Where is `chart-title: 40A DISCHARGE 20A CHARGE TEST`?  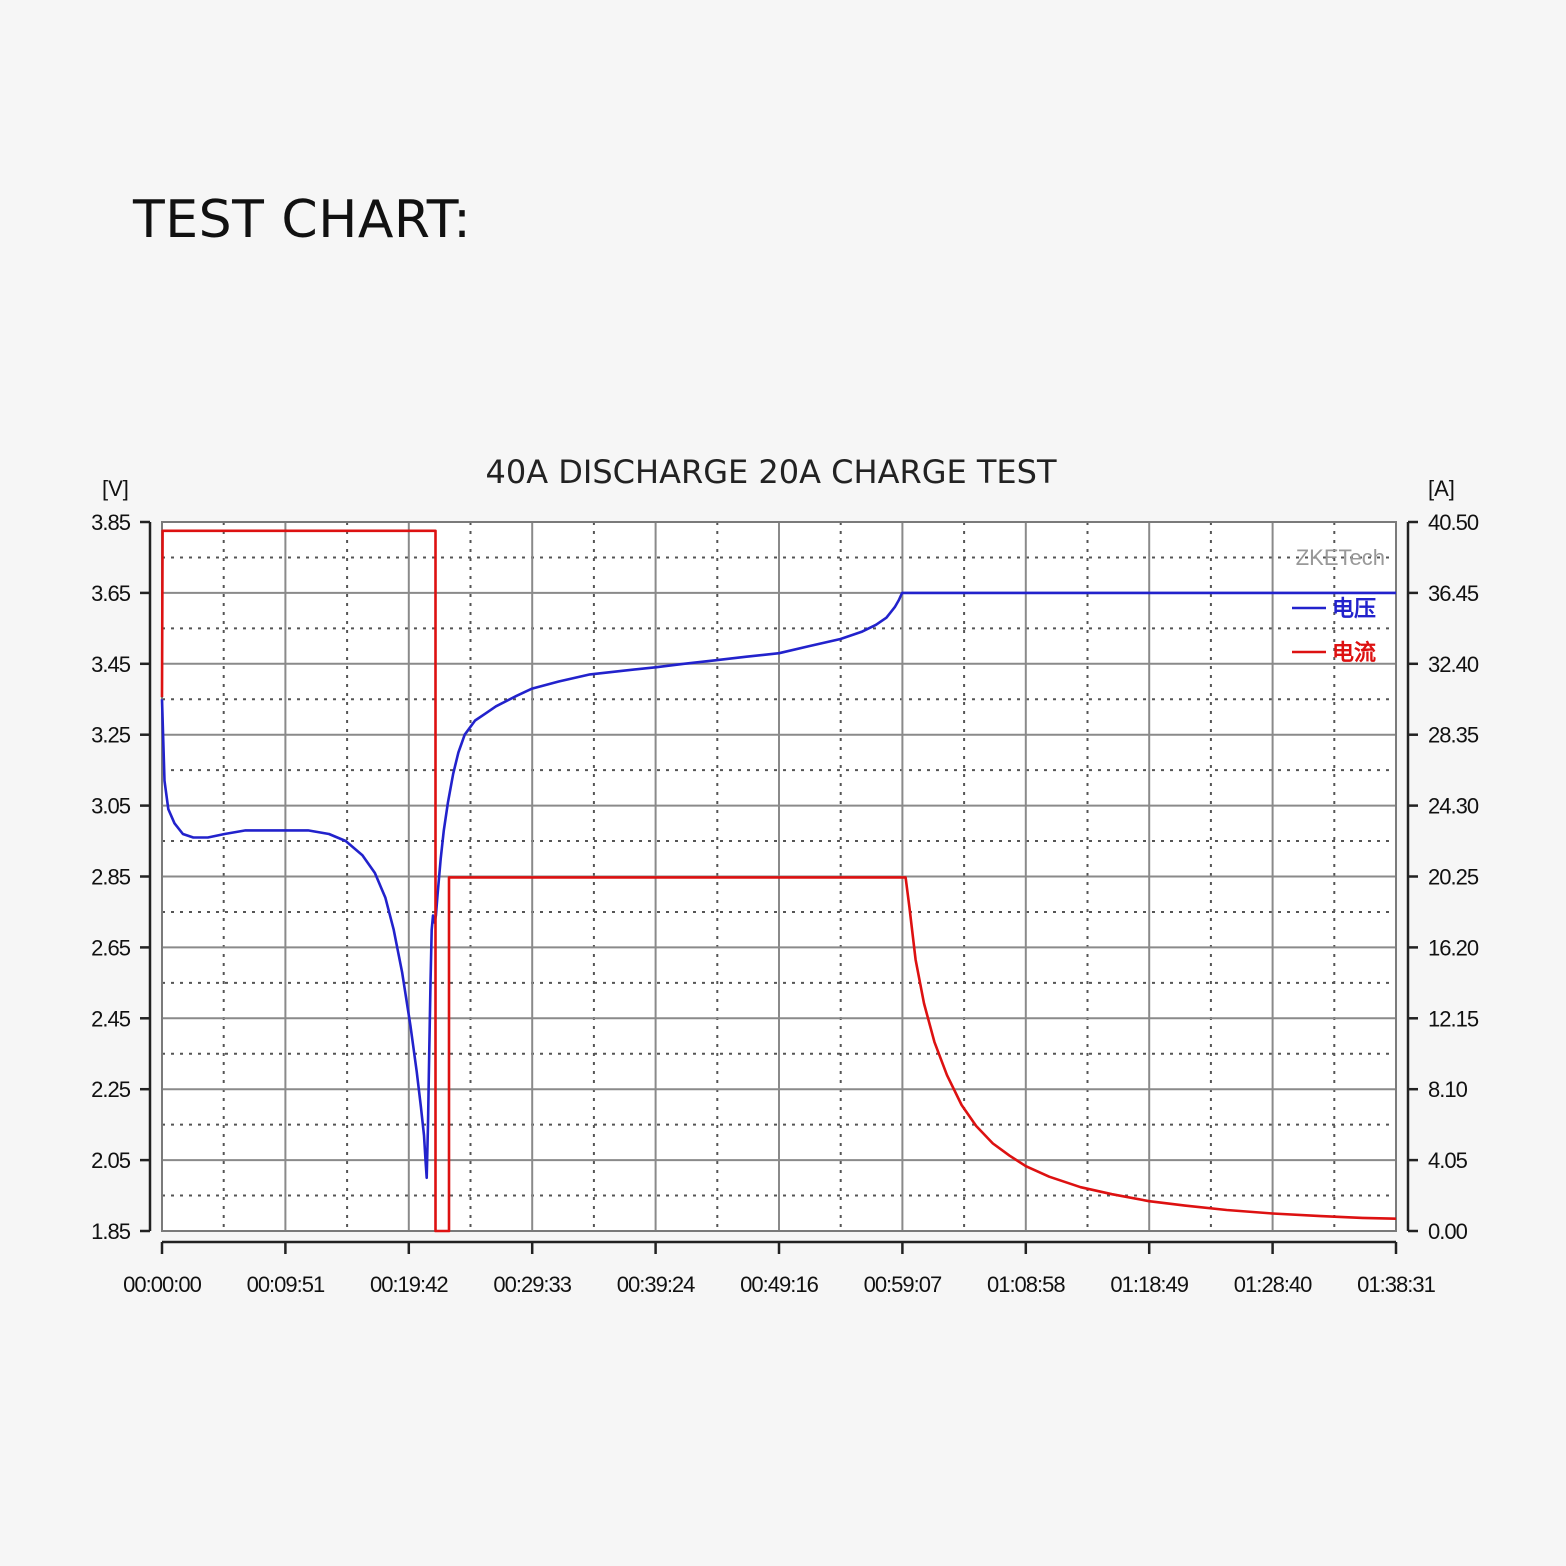 chart-title: 40A DISCHARGE 20A CHARGE TEST is located at coordinates (770, 472).